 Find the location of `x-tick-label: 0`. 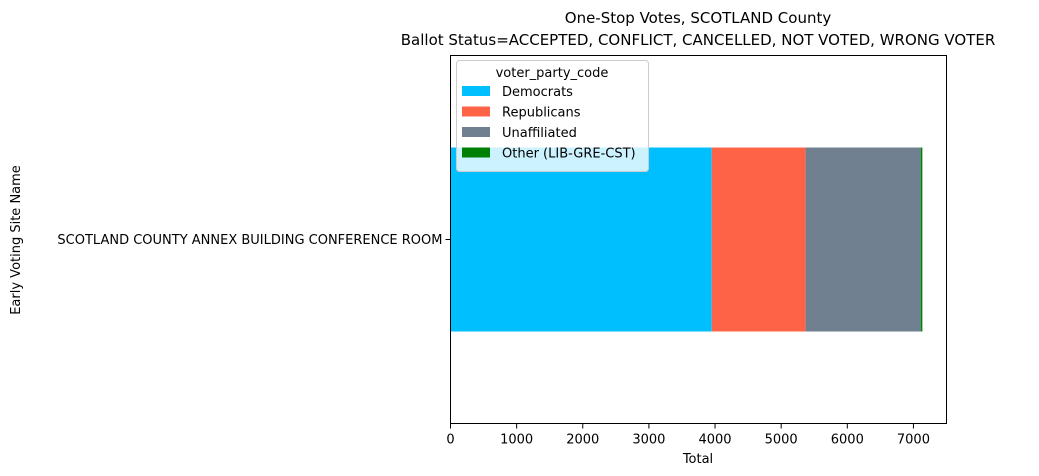

x-tick-label: 0 is located at coordinates (450, 440).